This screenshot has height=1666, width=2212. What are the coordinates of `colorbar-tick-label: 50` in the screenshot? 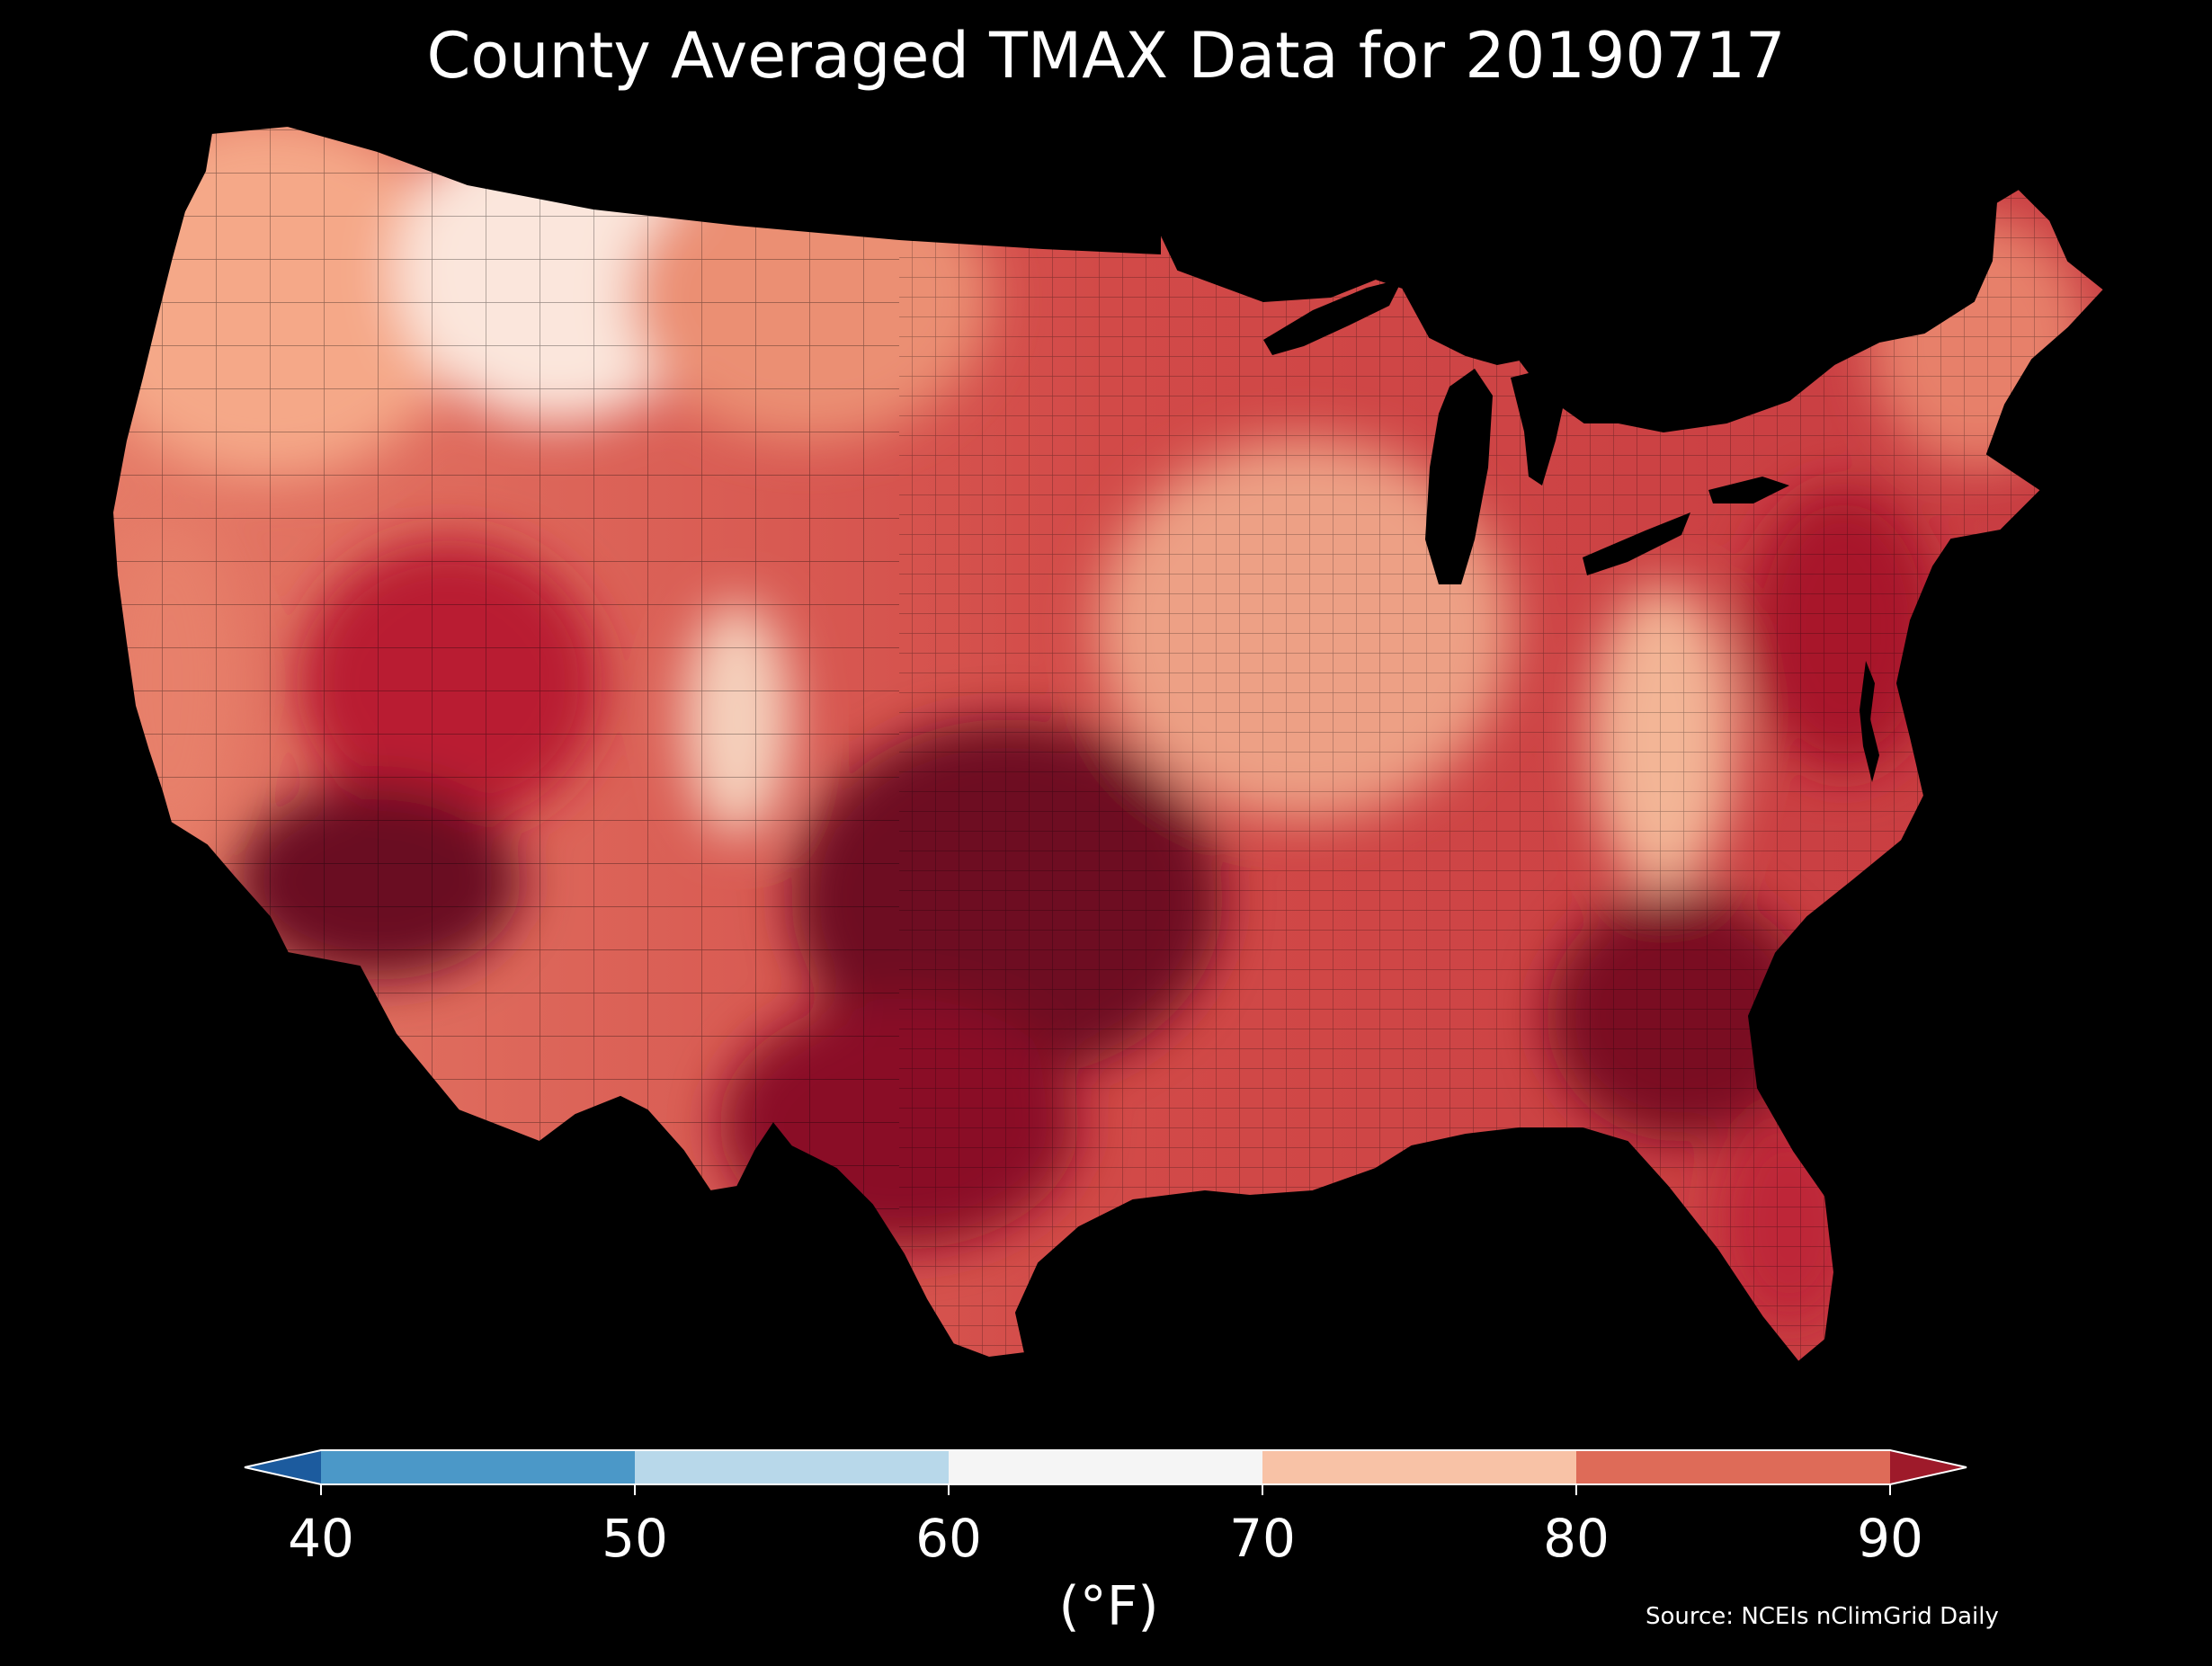 It's located at (635, 1538).